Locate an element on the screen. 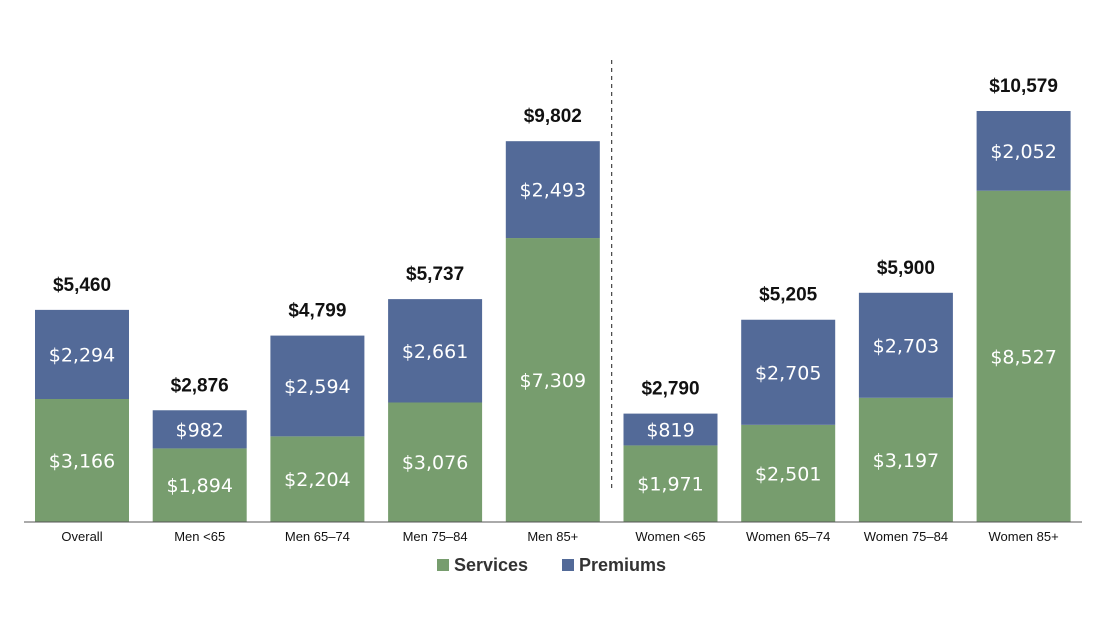 The width and height of the screenshot is (1110, 624). premiums-value-label: $982 is located at coordinates (200, 430).